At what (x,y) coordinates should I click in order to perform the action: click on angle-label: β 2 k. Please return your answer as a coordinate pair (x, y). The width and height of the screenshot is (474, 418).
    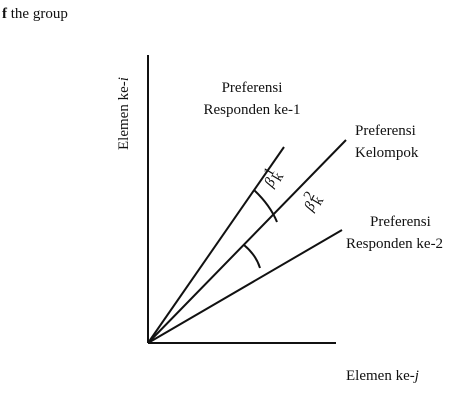
    Looking at the image, I should click on (314, 202).